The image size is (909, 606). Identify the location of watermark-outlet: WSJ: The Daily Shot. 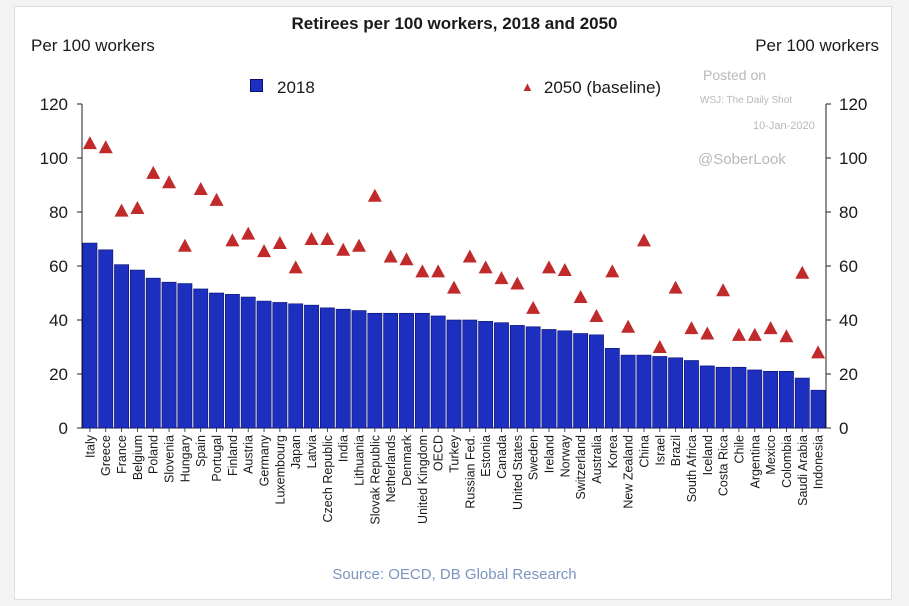
(746, 100).